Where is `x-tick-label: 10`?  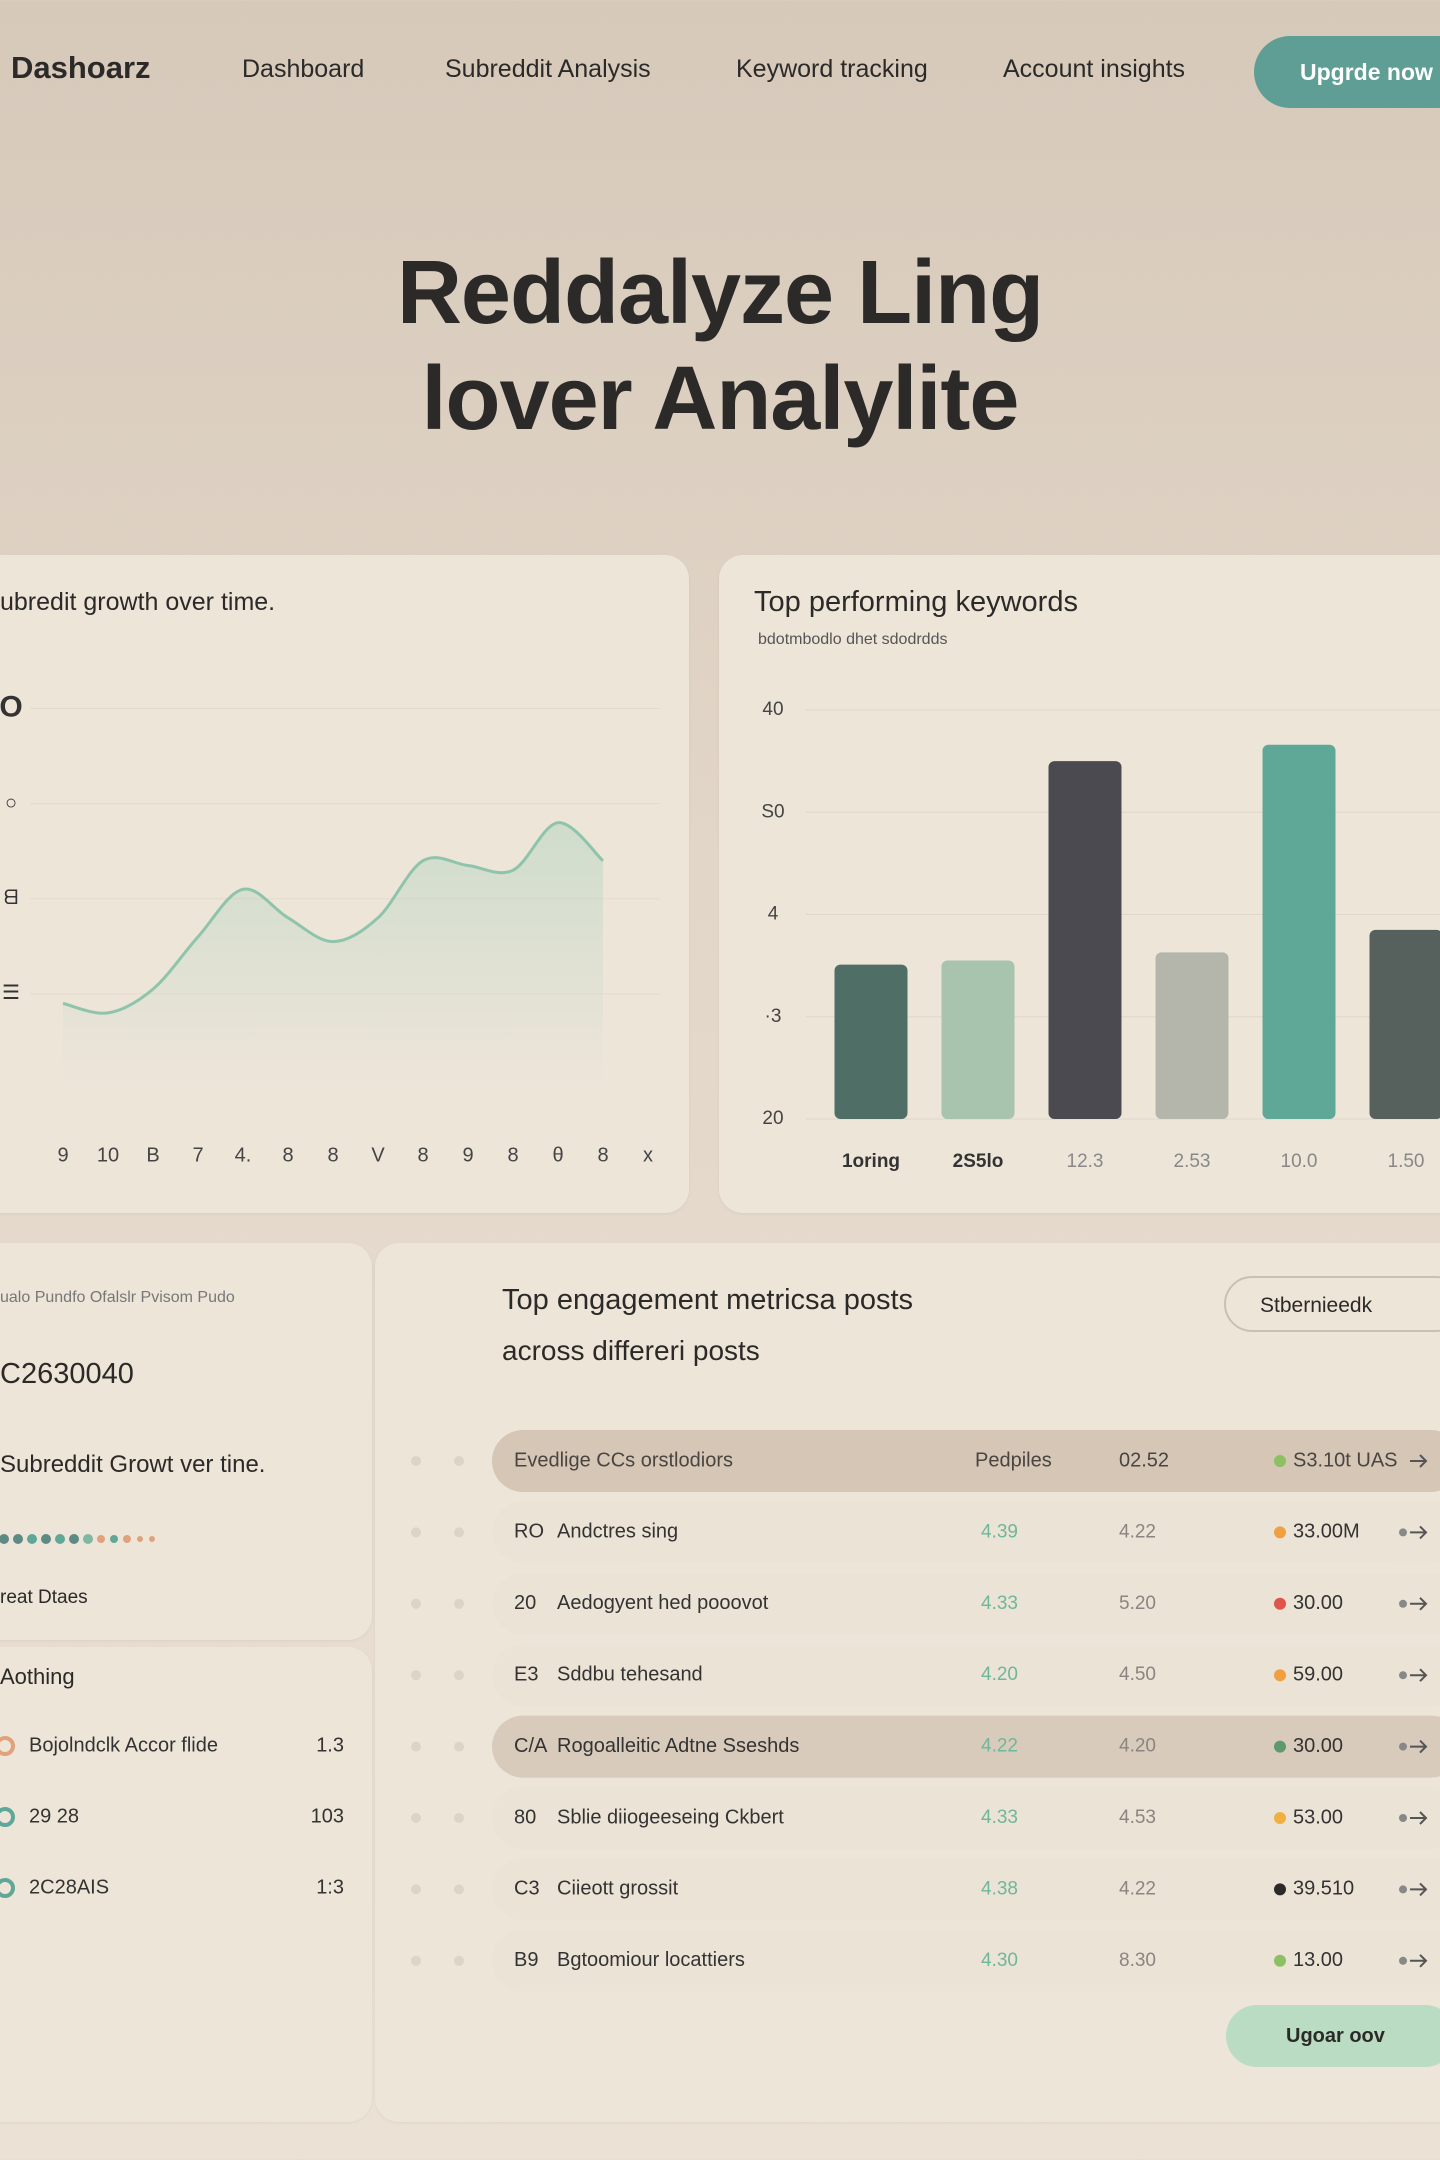 x-tick-label: 10 is located at coordinates (108, 1155).